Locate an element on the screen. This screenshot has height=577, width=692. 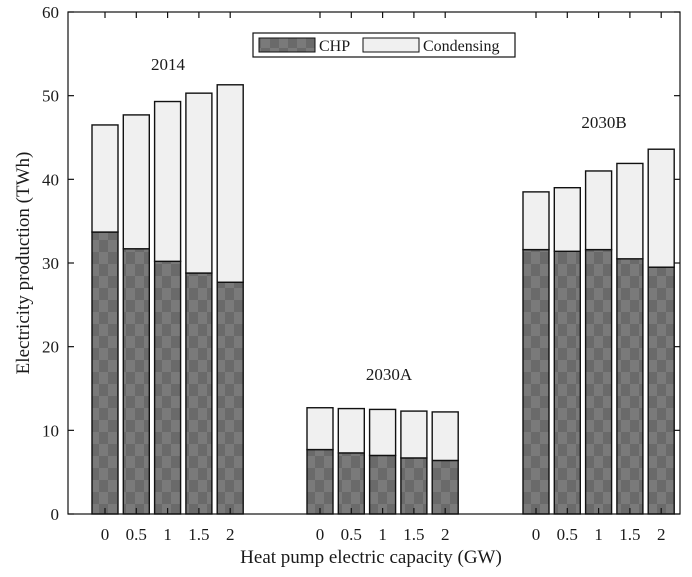
y-tick-label: 10 is located at coordinates (50, 430).